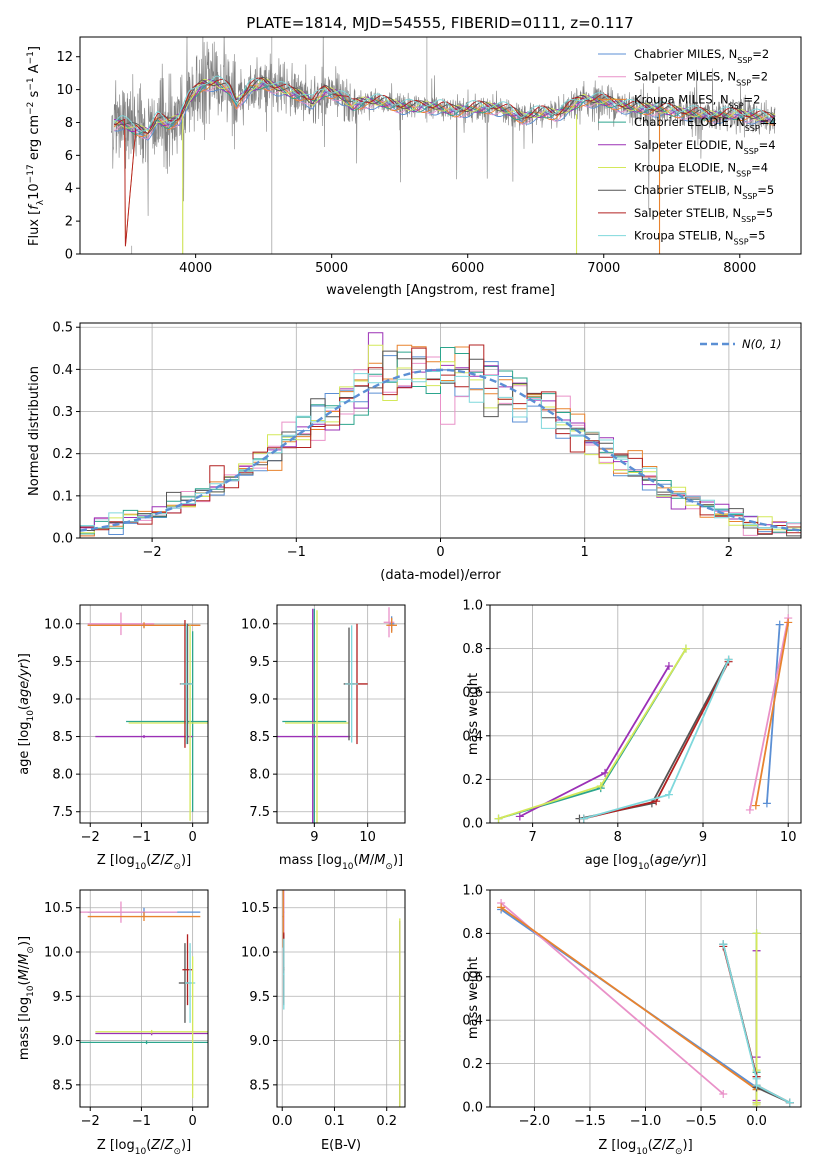 This screenshot has height=1170, width=819. I want to click on weight-vs-Z-plot-area, so click(645, 998).